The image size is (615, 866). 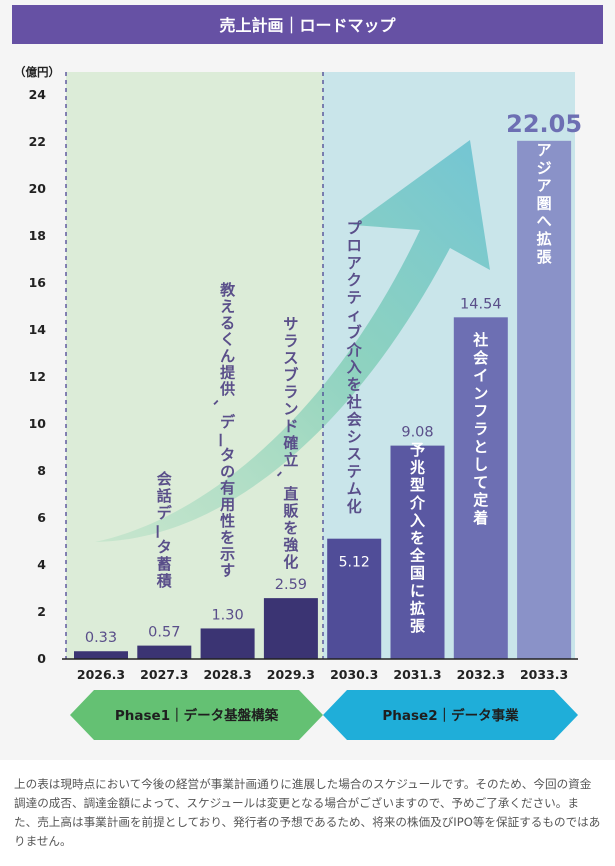 I want to click on x-tick-label: 2031.3, so click(x=417, y=674).